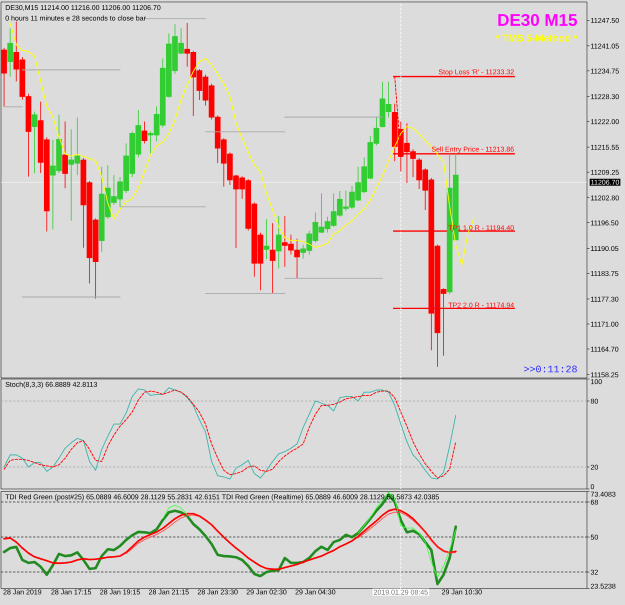 Image resolution: width=625 pixels, height=605 pixels. I want to click on text: * TMS 5-Method *, so click(537, 38).